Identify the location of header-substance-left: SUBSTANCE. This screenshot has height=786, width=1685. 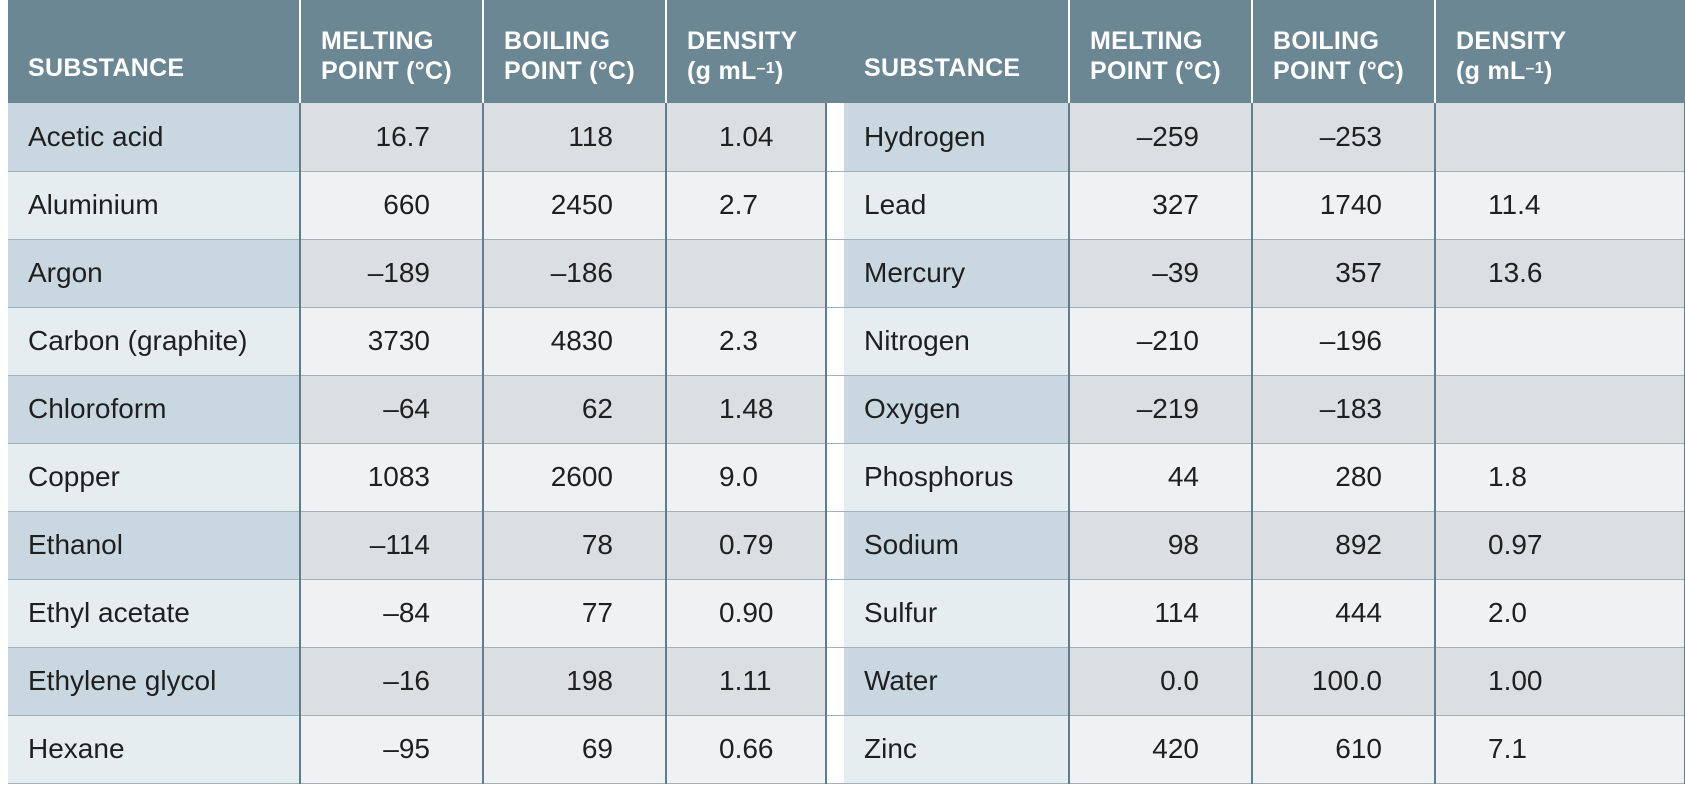
(154, 51).